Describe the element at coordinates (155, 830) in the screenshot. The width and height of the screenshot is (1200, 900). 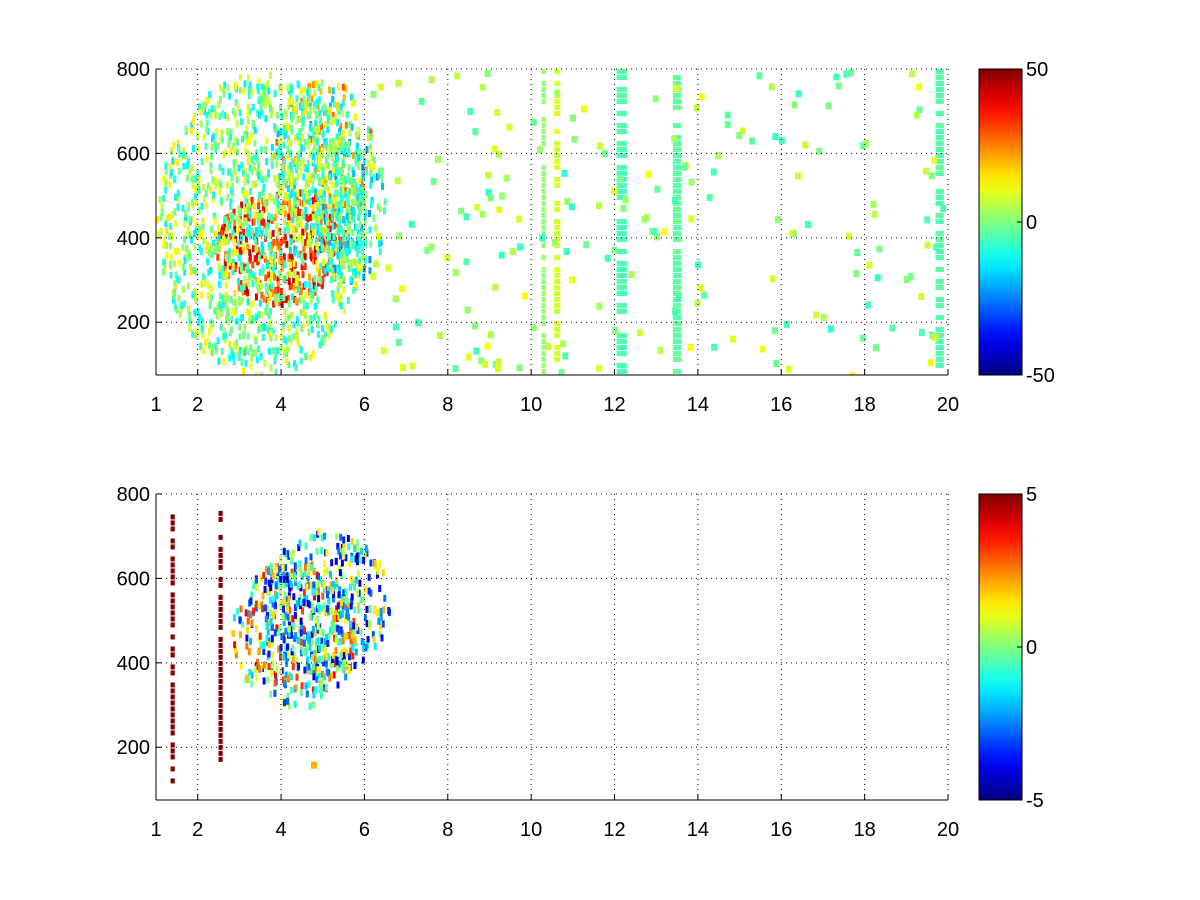
I see `x-tick-label: 1` at that location.